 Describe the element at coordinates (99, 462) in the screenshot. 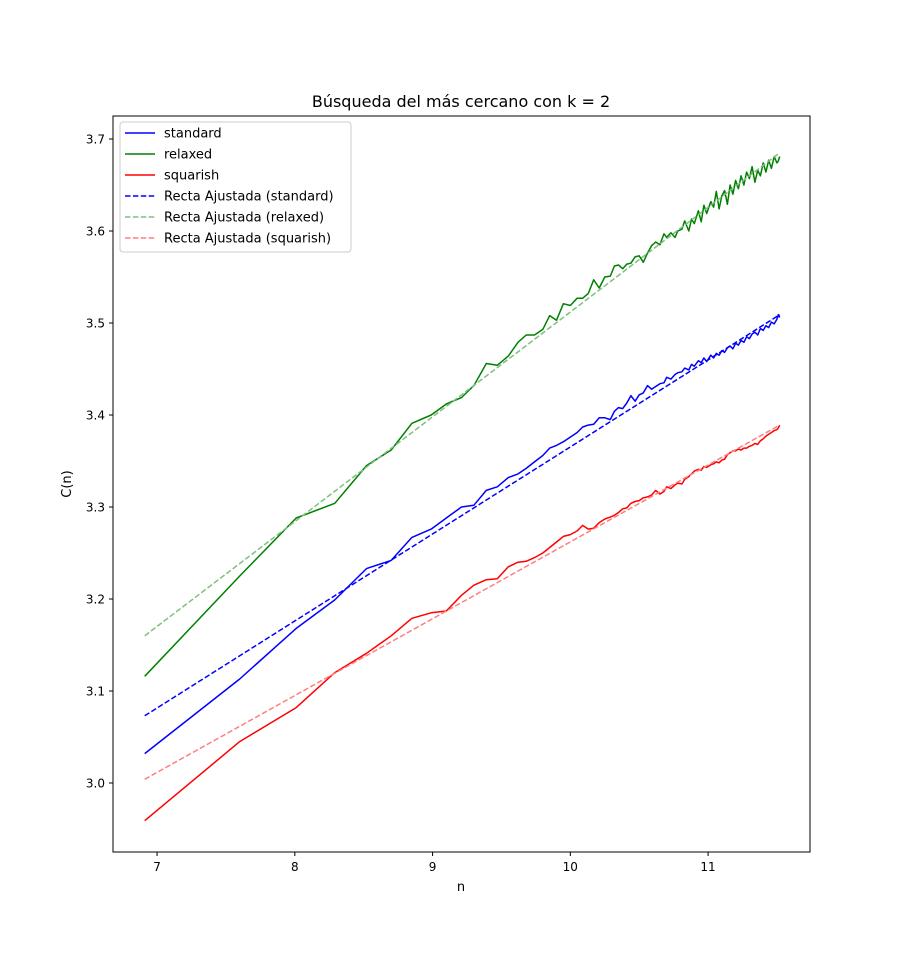

I see `y-axis-ticks: 3.0 3.1 3.2 3.3 3.4 3.5 3.6 3.7` at that location.